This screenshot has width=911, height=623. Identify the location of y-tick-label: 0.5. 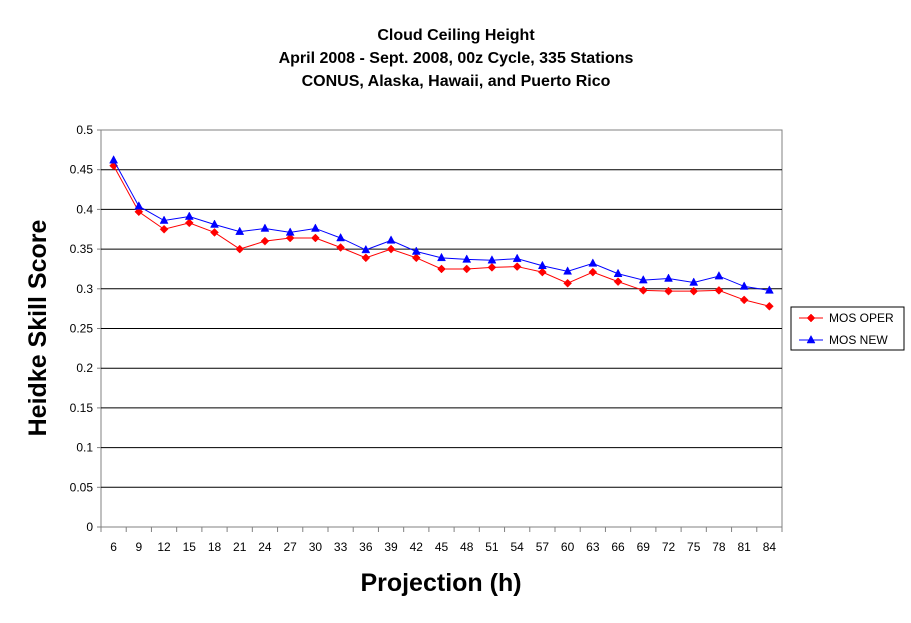
(84, 130).